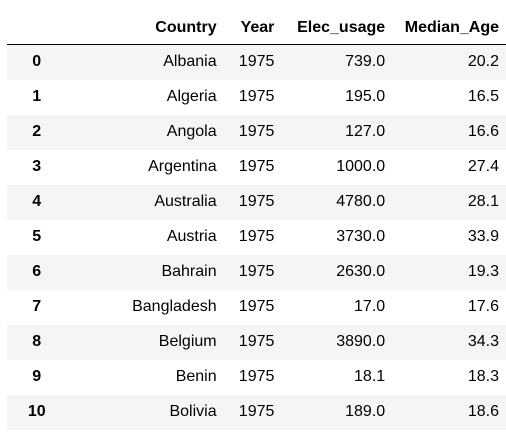 This screenshot has height=434, width=506. Describe the element at coordinates (36, 167) in the screenshot. I see `row-index: 3` at that location.